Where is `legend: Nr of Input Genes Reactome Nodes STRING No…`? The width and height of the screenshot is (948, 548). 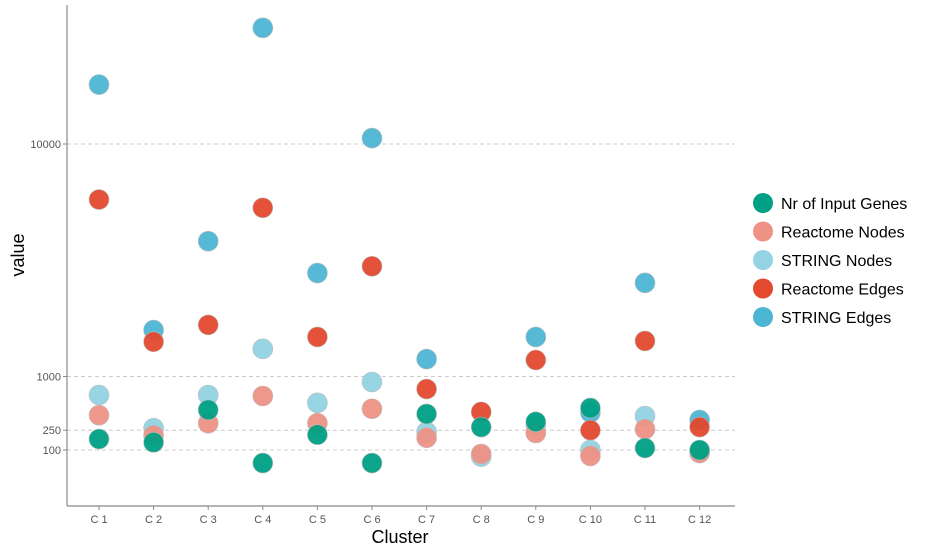 legend: Nr of Input Genes Reactome Nodes STRING No… is located at coordinates (830, 260).